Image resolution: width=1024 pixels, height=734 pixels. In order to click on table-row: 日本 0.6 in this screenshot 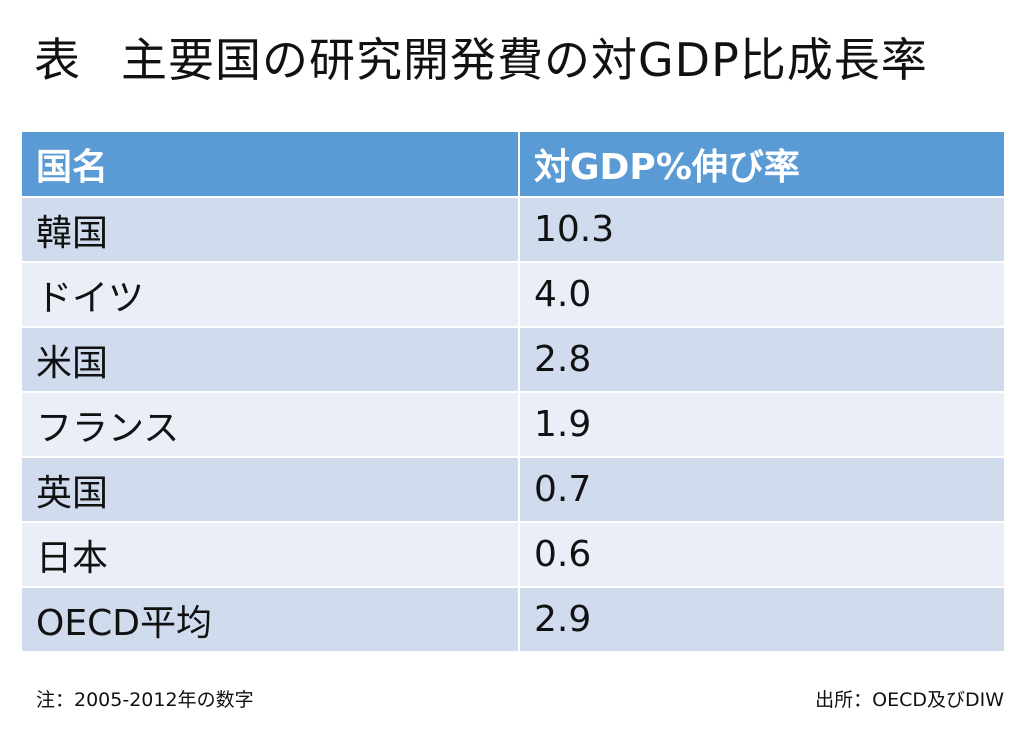, I will do `click(513, 554)`.